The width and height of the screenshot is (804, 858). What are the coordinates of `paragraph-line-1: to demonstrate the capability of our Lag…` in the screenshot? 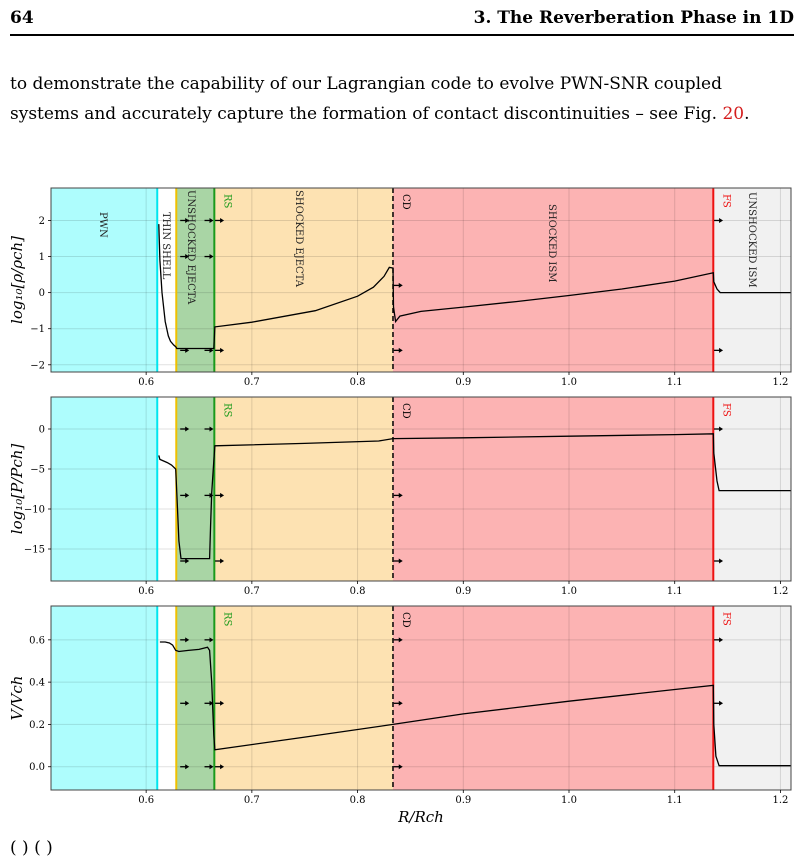 It's located at (366, 84).